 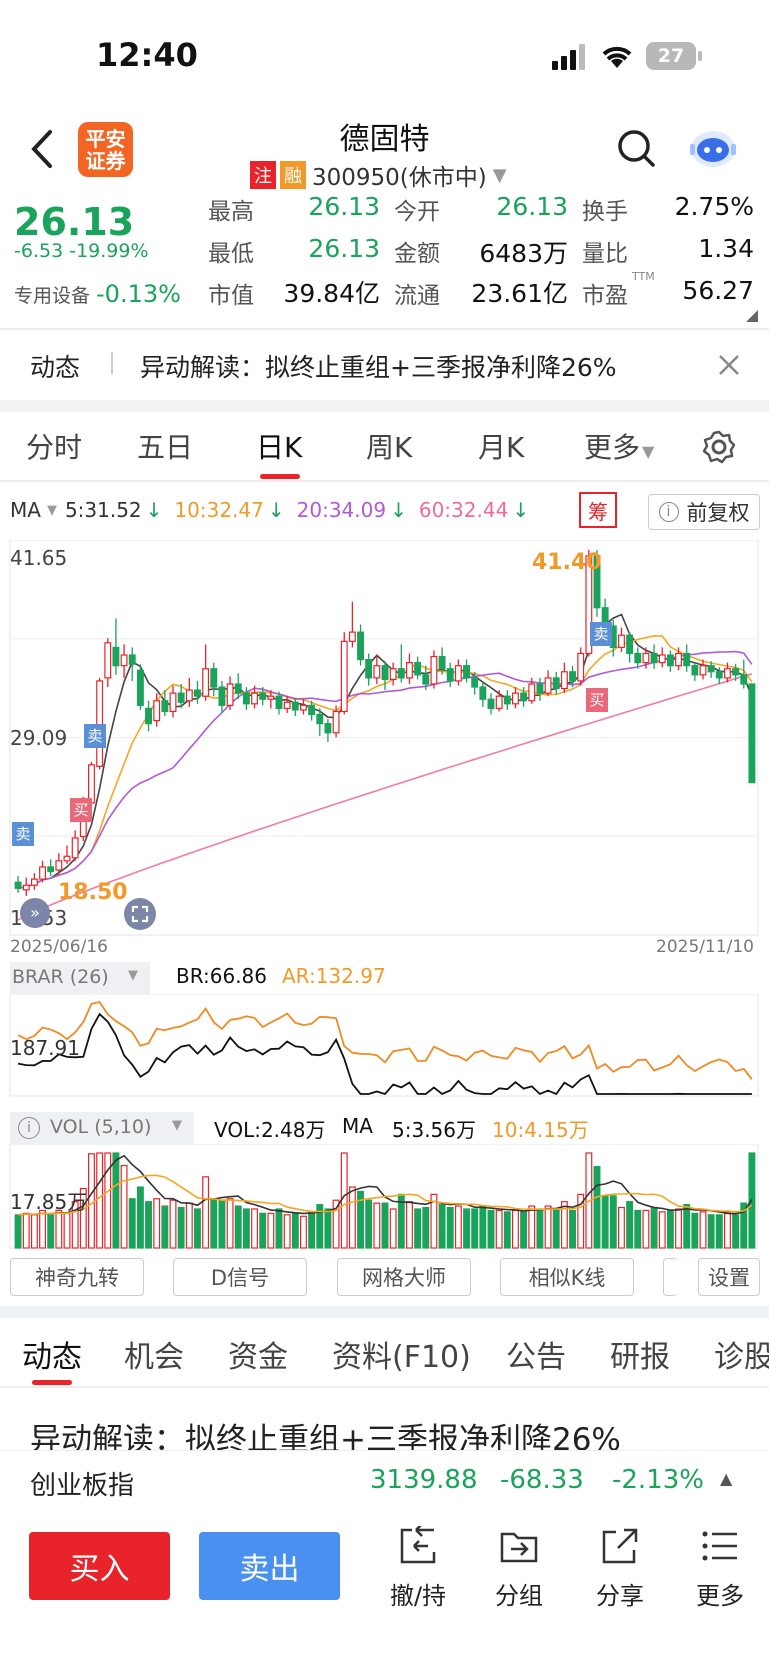 What do you see at coordinates (729, 365) in the screenshot?
I see `close-icon` at bounding box center [729, 365].